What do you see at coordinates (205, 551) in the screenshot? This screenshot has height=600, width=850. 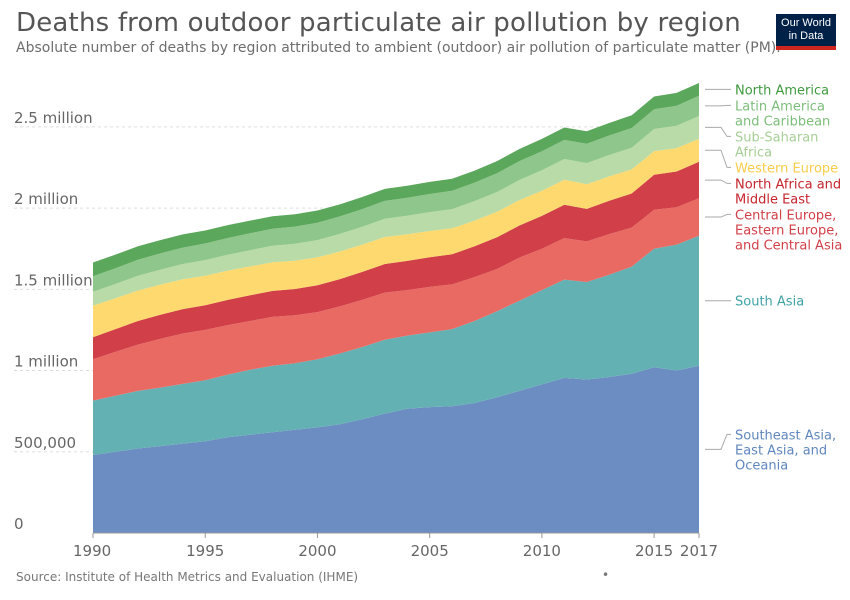 I see `x-tick-label: 1995` at bounding box center [205, 551].